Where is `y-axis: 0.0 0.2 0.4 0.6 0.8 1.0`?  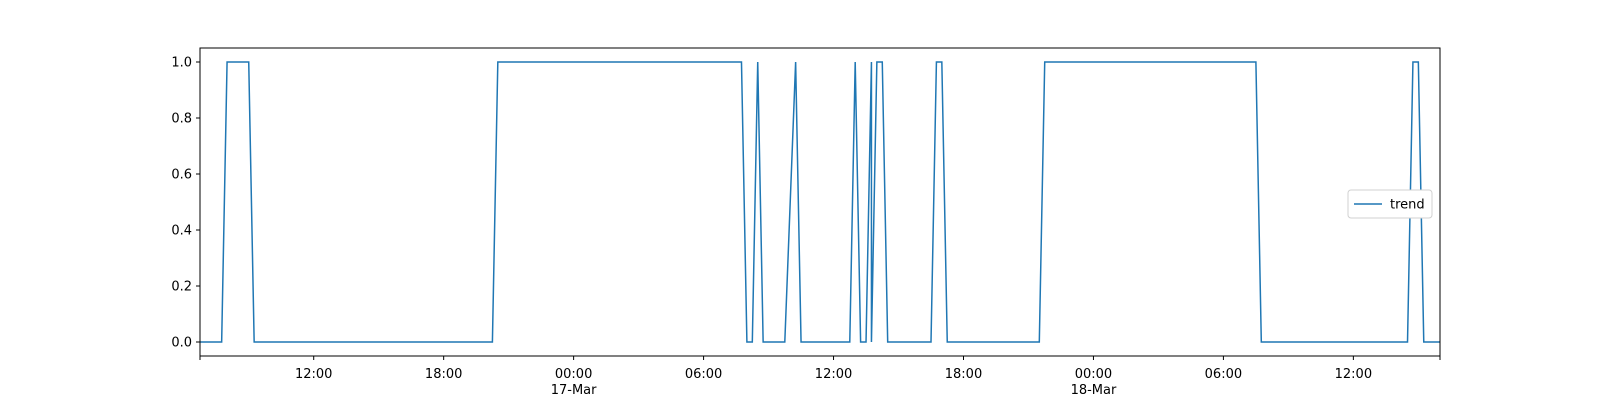
y-axis: 0.0 0.2 0.4 0.6 0.8 1.0 is located at coordinates (185, 203).